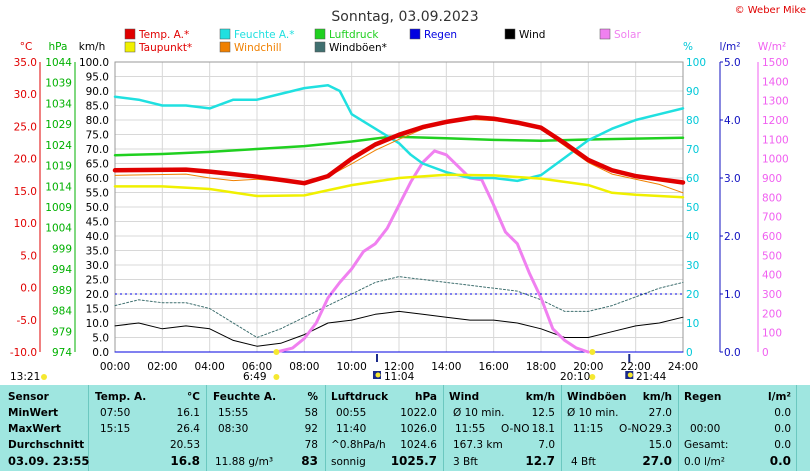 The width and height of the screenshot is (810, 471). Describe the element at coordinates (494, 367) in the screenshot. I see `x-tick-label: 16:00` at that location.